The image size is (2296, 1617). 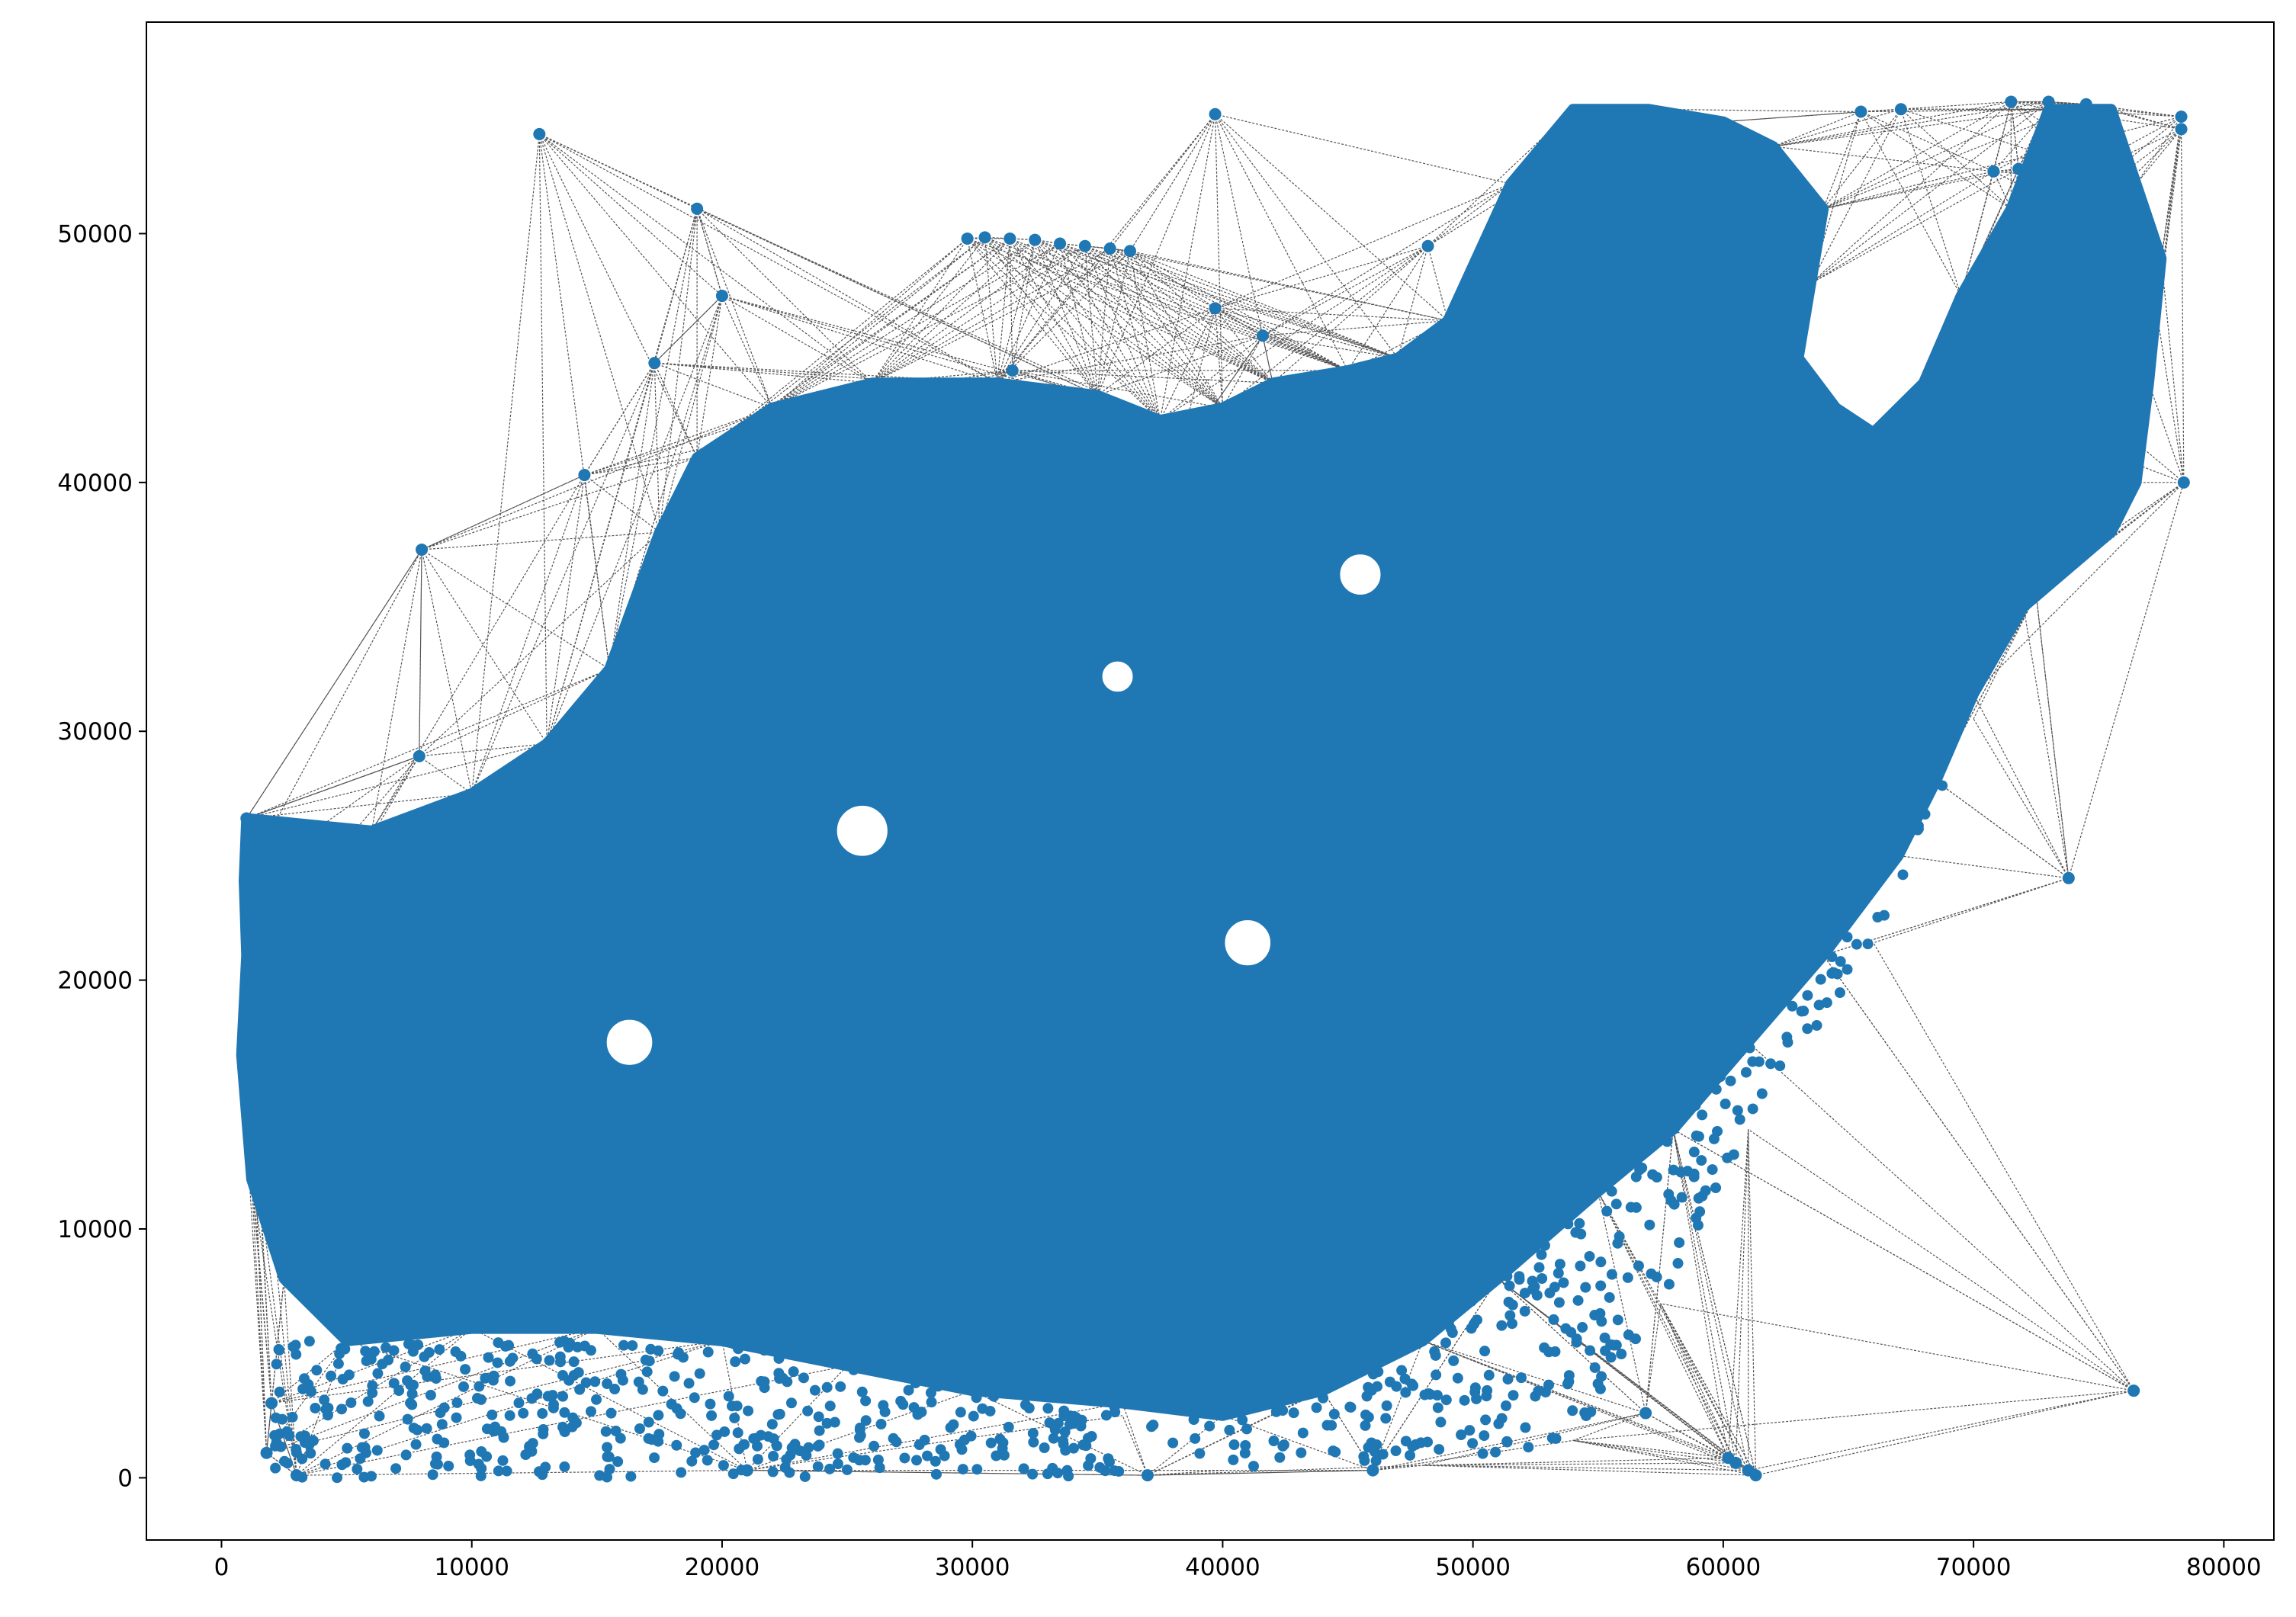 What do you see at coordinates (2224, 1568) in the screenshot?
I see `x-tick-label-8: 80000` at bounding box center [2224, 1568].